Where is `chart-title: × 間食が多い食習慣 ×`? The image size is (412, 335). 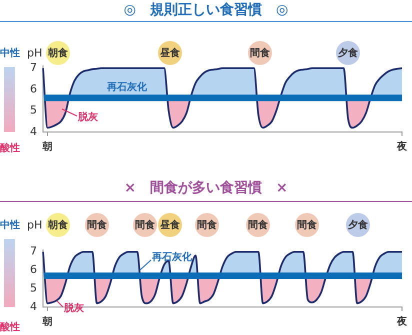
chart-title: × 間食が多い食習慣 × is located at coordinates (206, 188).